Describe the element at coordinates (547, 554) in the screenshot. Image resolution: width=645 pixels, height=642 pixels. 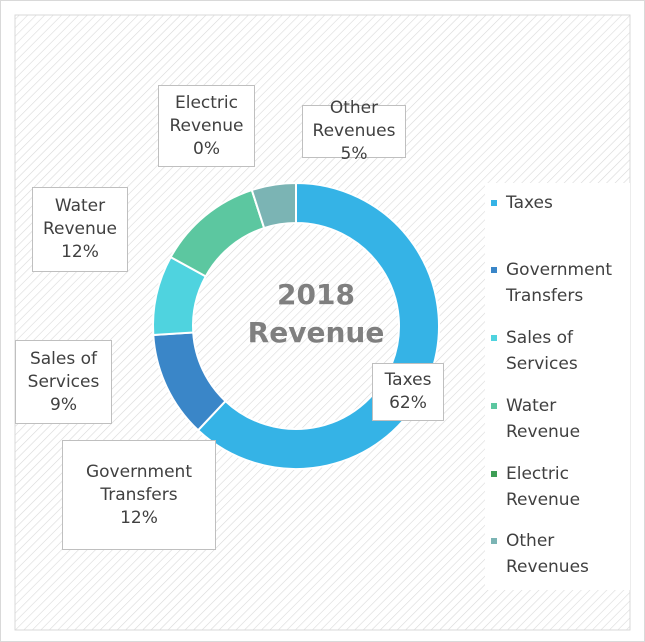
I see `legend-label: Other Revenues` at that location.